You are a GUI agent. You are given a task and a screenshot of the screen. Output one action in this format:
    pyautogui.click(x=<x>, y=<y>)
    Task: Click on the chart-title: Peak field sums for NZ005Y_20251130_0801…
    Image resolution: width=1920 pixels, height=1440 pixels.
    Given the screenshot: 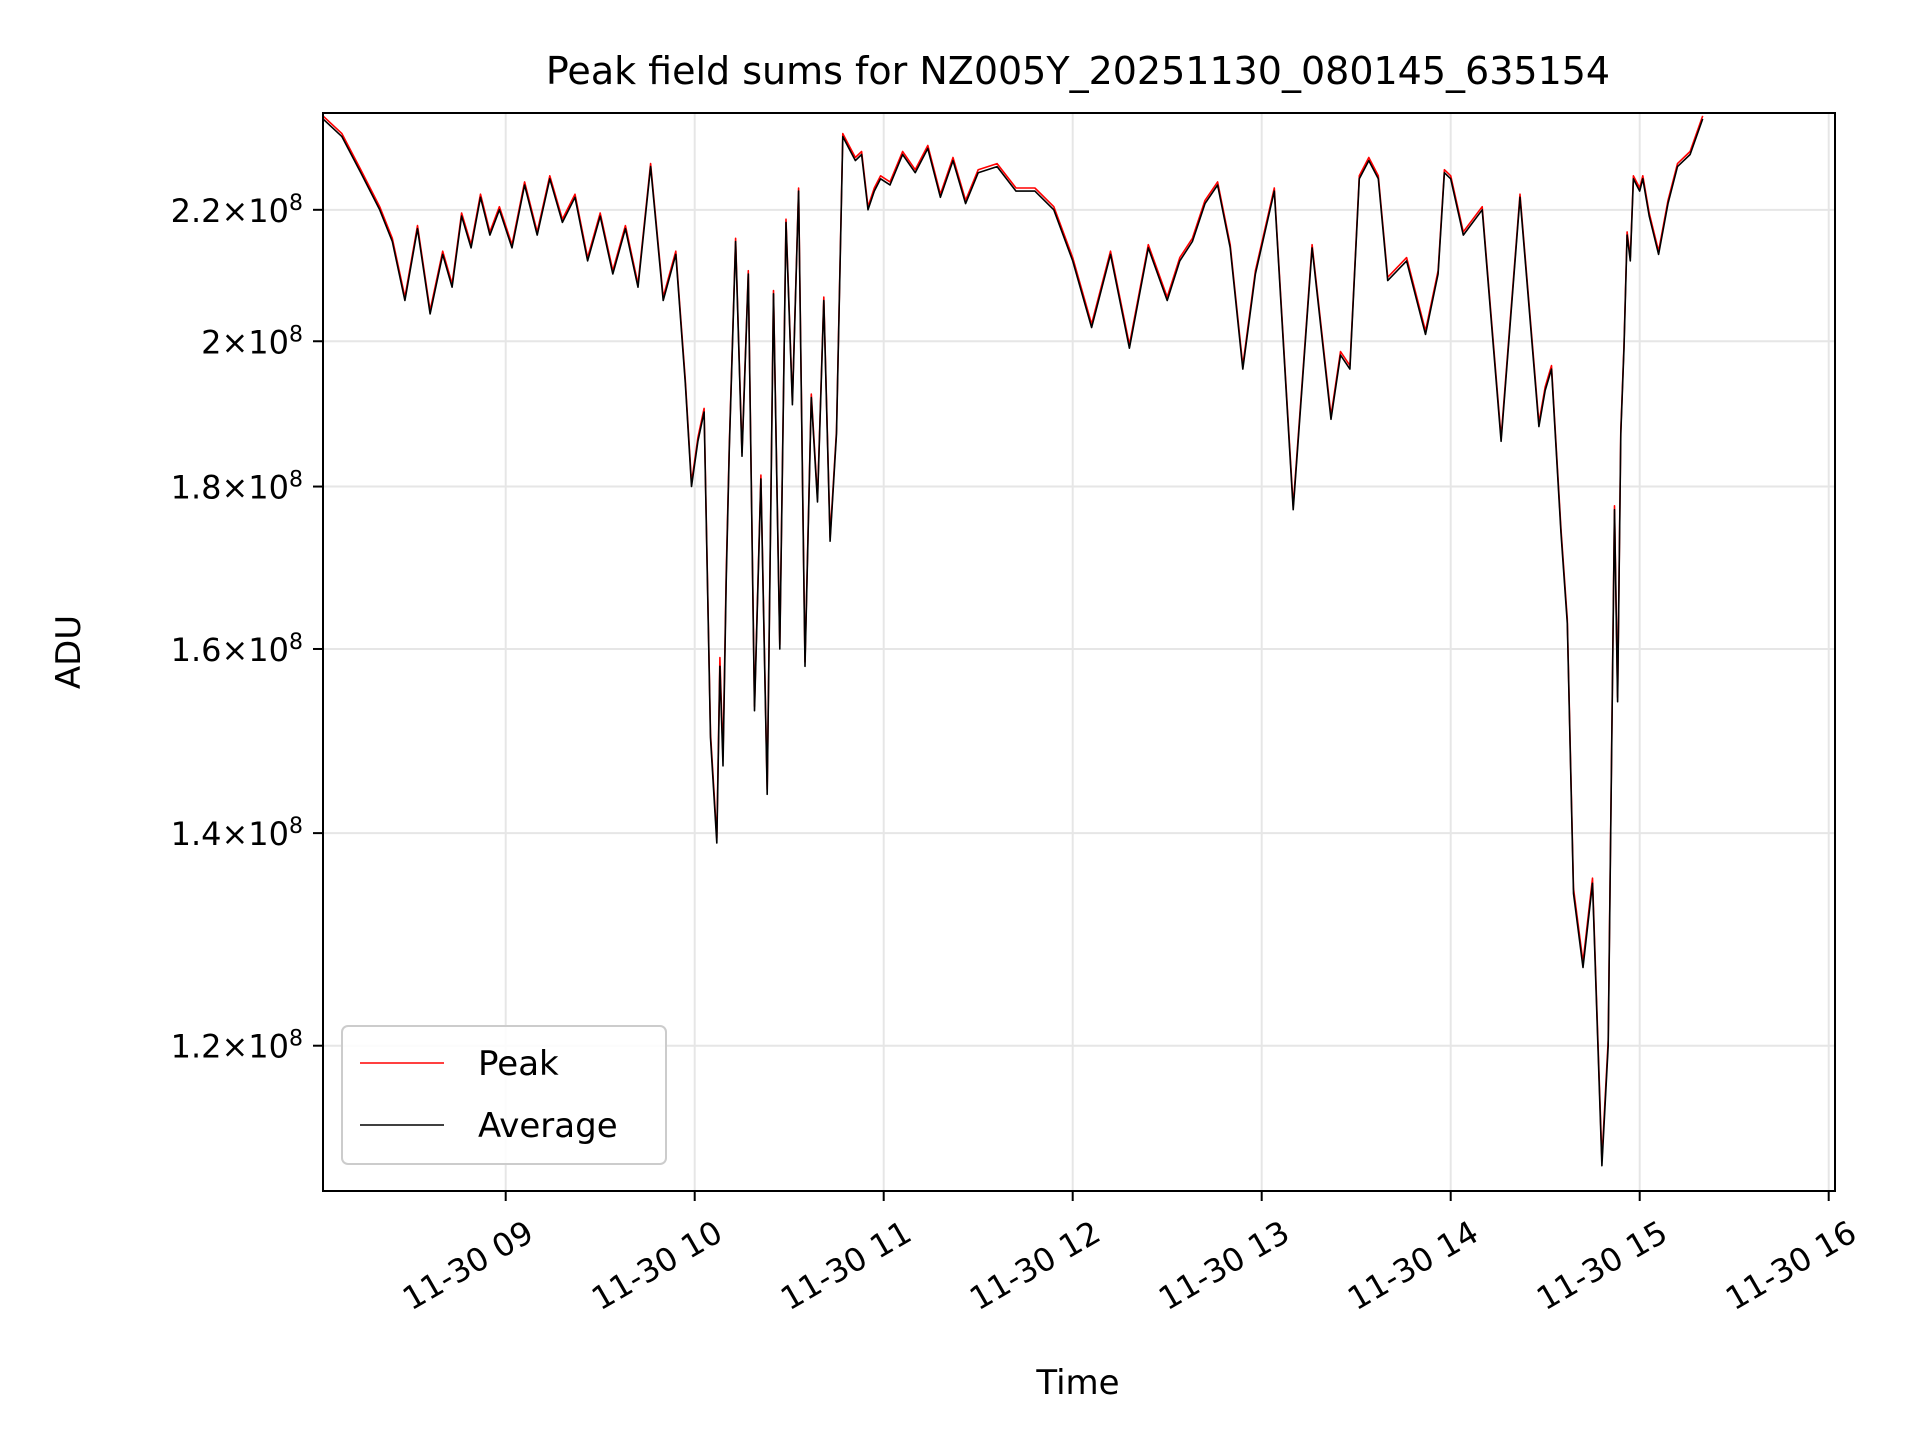 What is the action you would take?
    pyautogui.click(x=1078, y=71)
    